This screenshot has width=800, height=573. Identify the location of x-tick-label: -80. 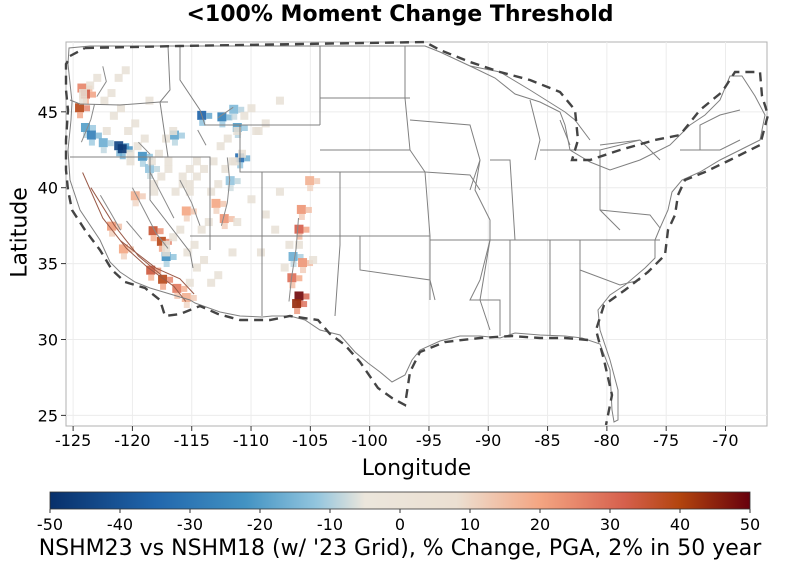
(607, 440).